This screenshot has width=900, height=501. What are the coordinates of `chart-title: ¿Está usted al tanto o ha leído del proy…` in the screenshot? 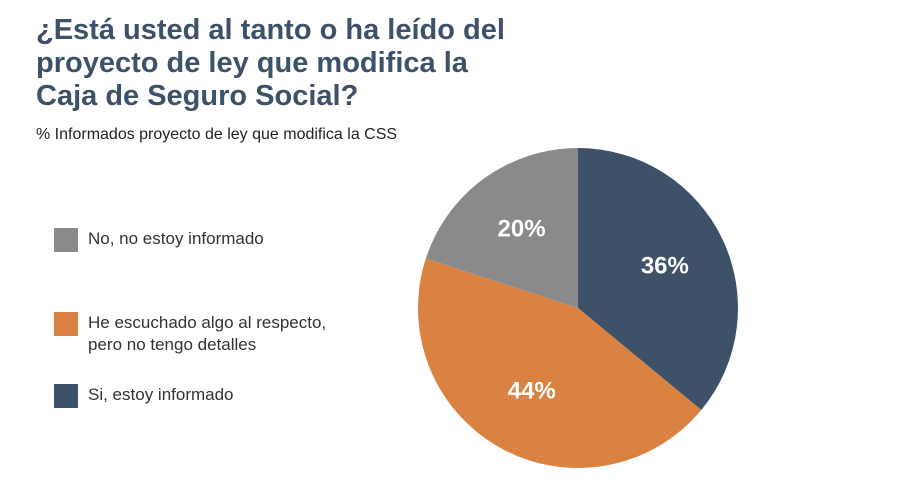 It's located at (270, 63).